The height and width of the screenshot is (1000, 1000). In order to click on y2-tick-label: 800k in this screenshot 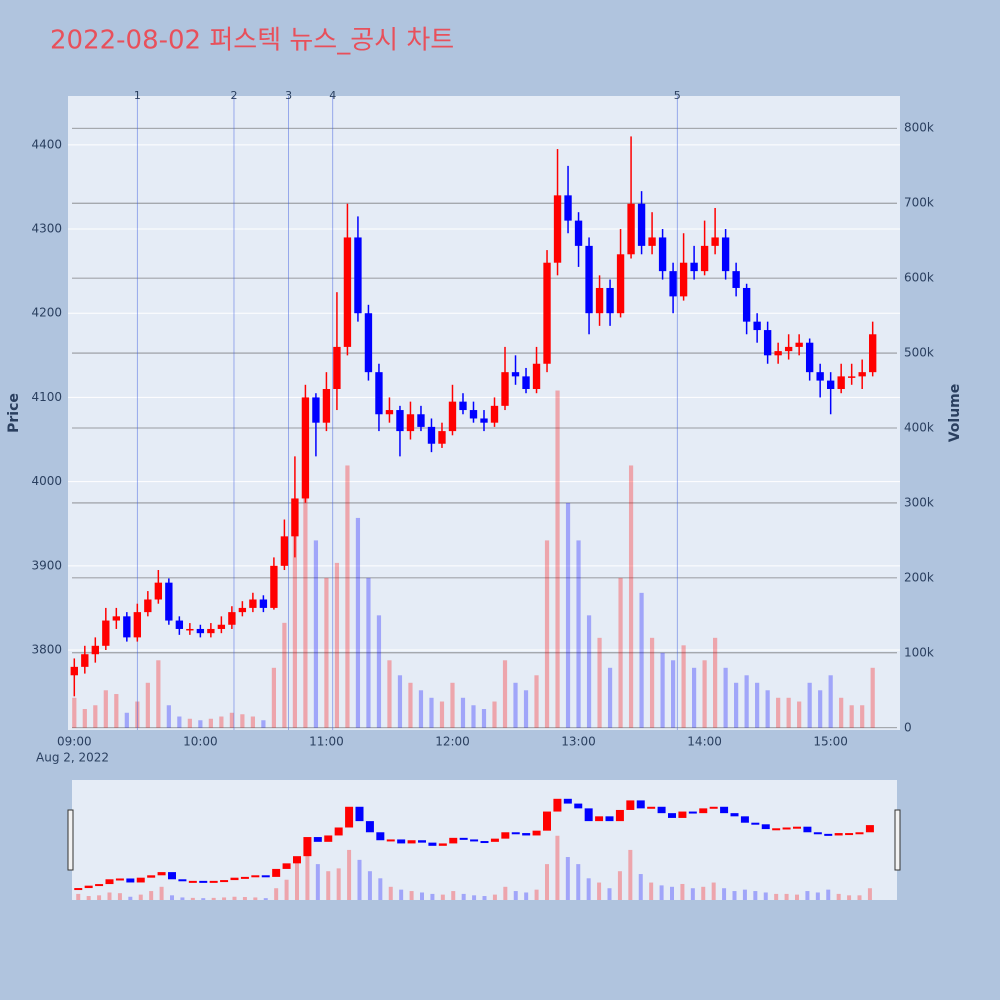, I will do `click(919, 128)`.